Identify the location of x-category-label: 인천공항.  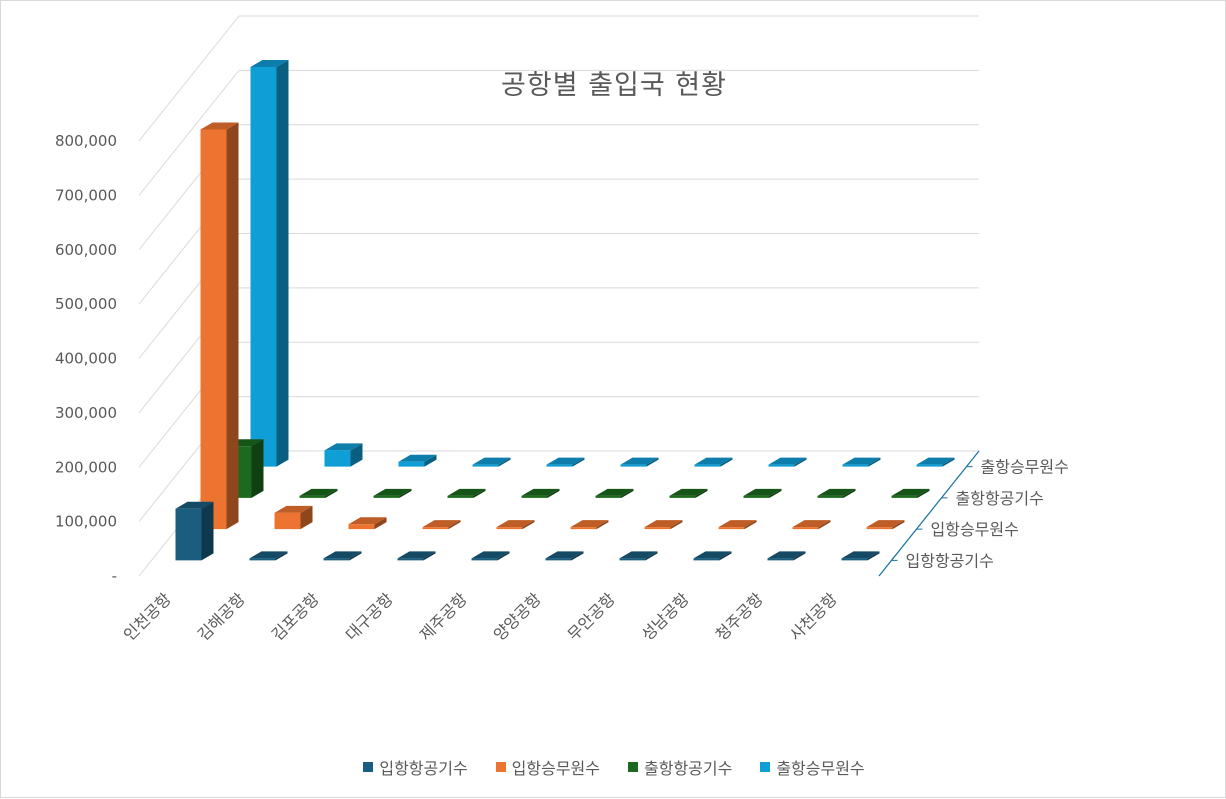
(147, 616).